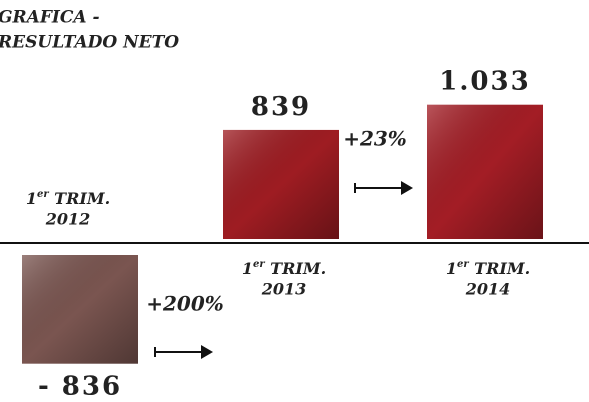  I want to click on title-line: GRAFICA -, so click(50, 18).